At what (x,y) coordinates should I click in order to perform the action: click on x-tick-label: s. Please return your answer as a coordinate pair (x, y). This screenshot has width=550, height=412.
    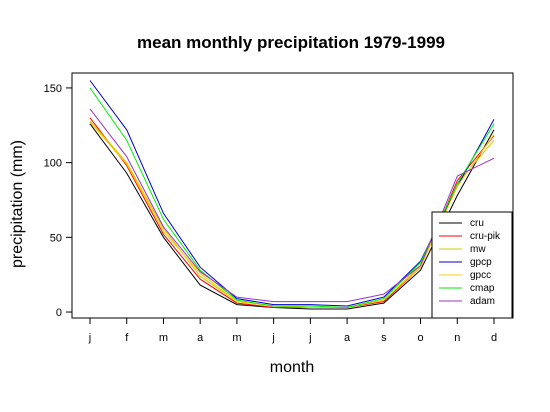
    Looking at the image, I should click on (384, 338).